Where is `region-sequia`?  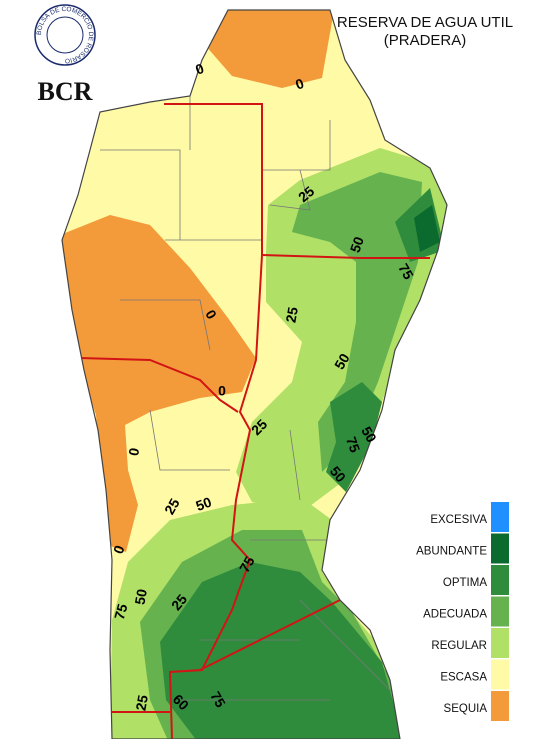
region-sequia is located at coordinates (270, 49).